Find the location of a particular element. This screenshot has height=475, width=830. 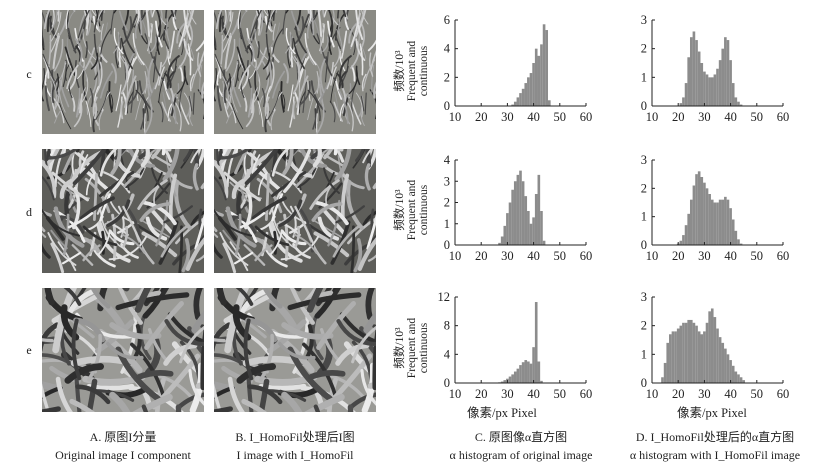

histogram-d-d: 10 20 30 40 50 60 0 1 2 3 is located at coordinates (715, 208).